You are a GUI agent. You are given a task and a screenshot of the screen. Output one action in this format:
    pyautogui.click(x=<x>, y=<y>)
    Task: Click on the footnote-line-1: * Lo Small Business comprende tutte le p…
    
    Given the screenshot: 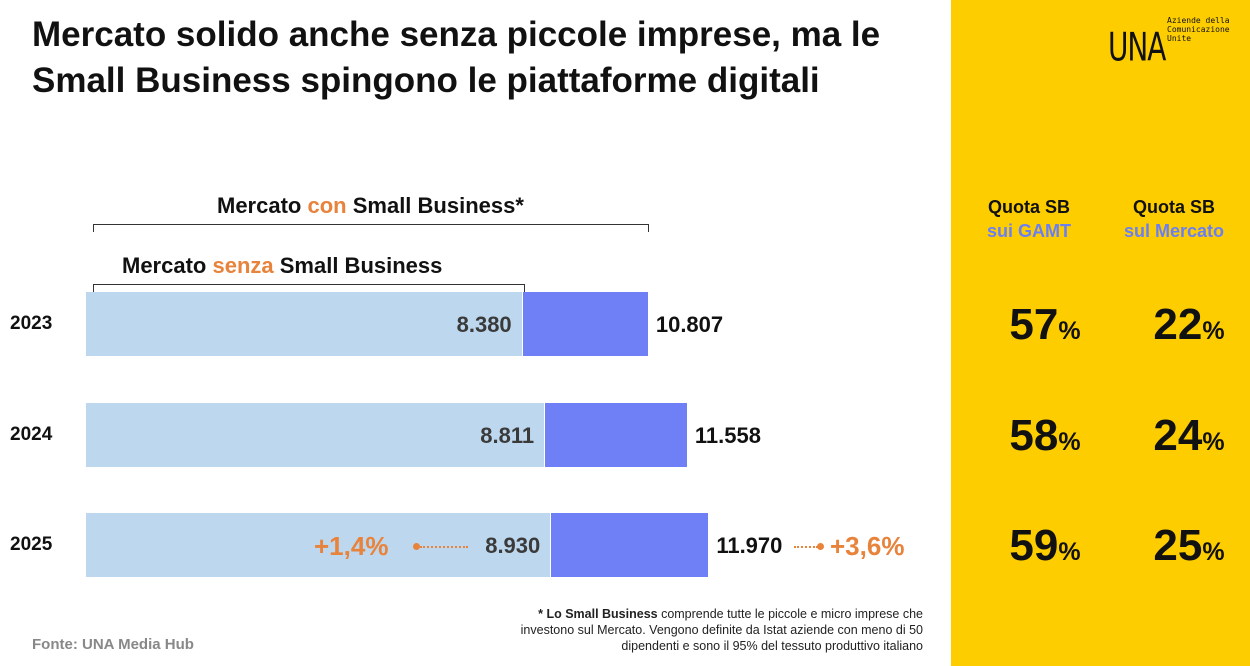 What is the action you would take?
    pyautogui.click(x=664, y=614)
    